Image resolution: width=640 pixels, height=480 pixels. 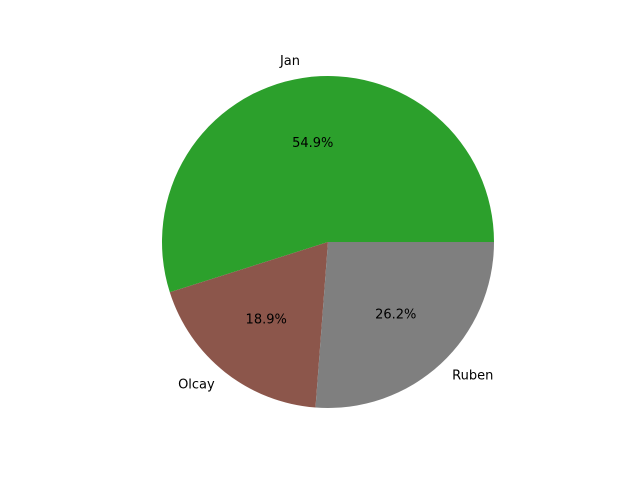 What do you see at coordinates (196, 385) in the screenshot?
I see `slice-label-olcay: Olcay` at bounding box center [196, 385].